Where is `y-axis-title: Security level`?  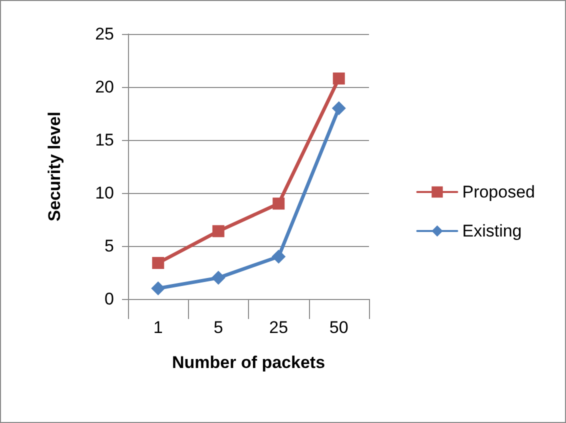
y-axis-title: Security level is located at coordinates (54, 167).